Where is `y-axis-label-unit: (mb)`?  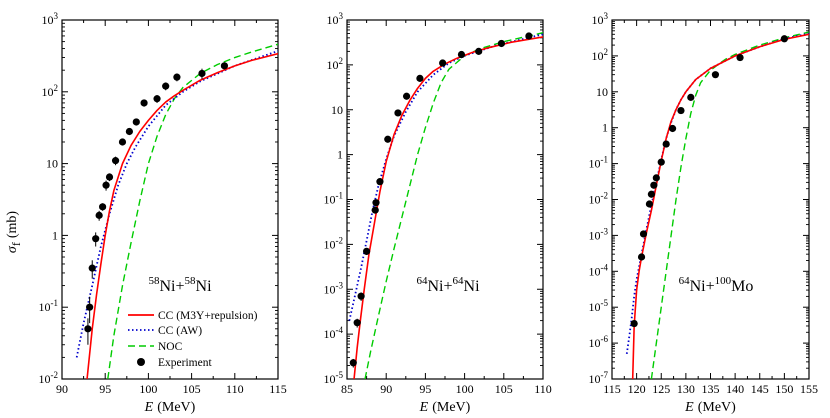
y-axis-label-unit: (mb) is located at coordinates (12, 225).